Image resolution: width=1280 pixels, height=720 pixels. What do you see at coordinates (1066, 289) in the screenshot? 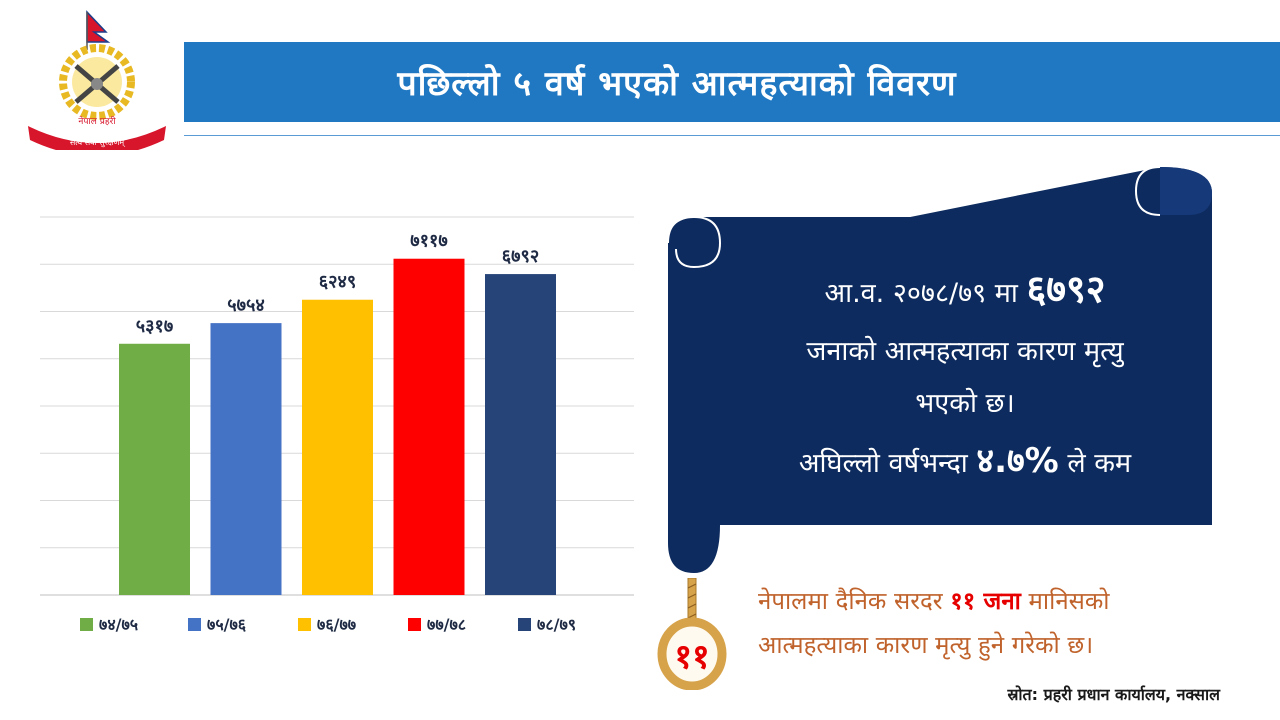
I see `highlight-value: ६७९२` at bounding box center [1066, 289].